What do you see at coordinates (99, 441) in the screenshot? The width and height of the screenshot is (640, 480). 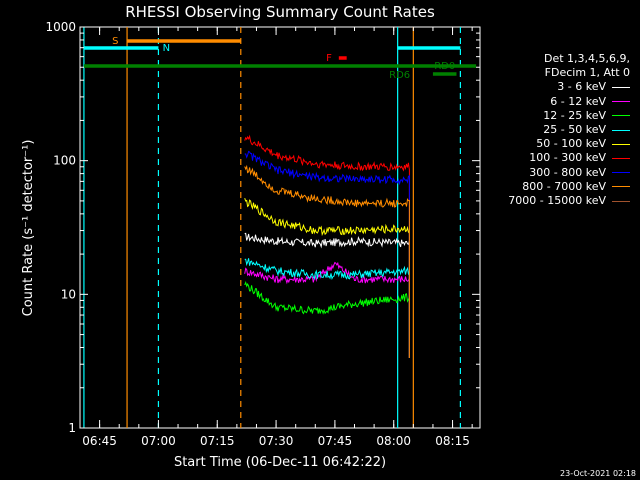 I see `x-tick-label: 06:45` at bounding box center [99, 441].